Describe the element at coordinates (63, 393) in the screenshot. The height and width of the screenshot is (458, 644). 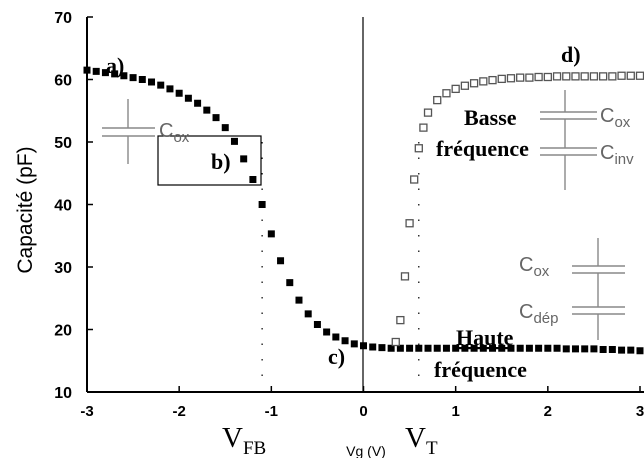
I see `y-tick-label: 10` at that location.